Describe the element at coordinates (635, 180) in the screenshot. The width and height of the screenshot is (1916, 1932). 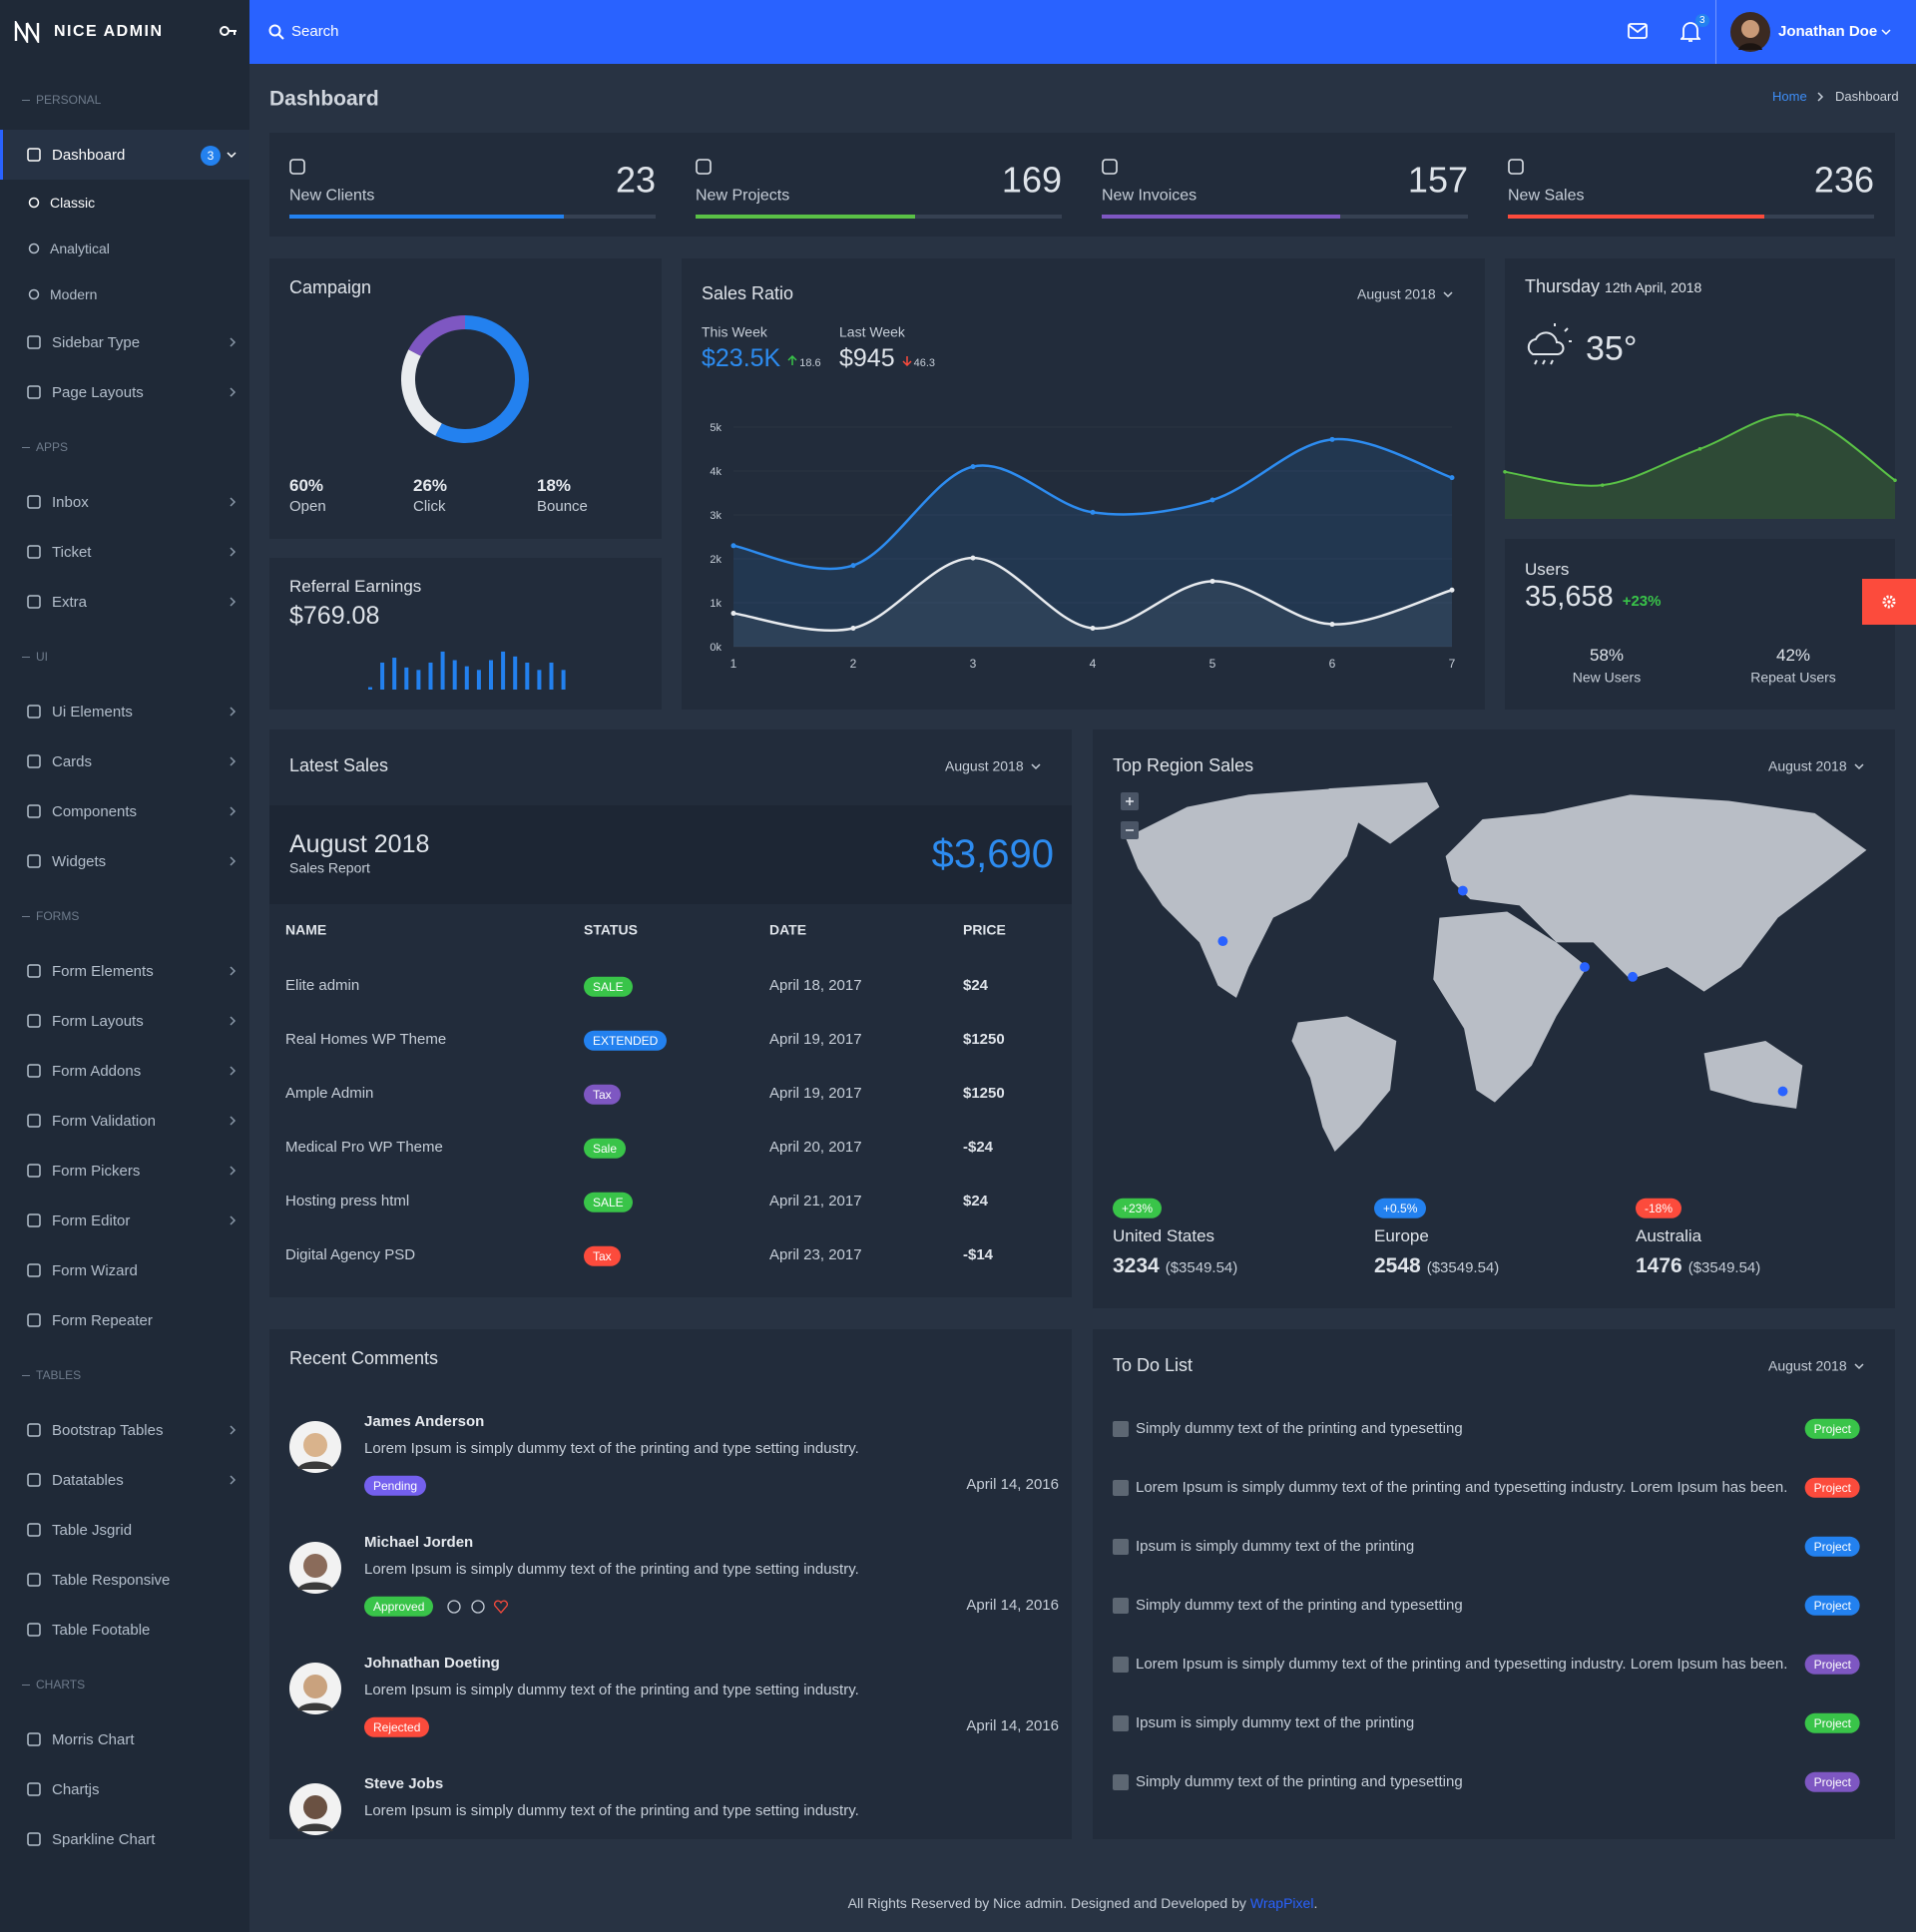
I see `stat-value: 23` at that location.